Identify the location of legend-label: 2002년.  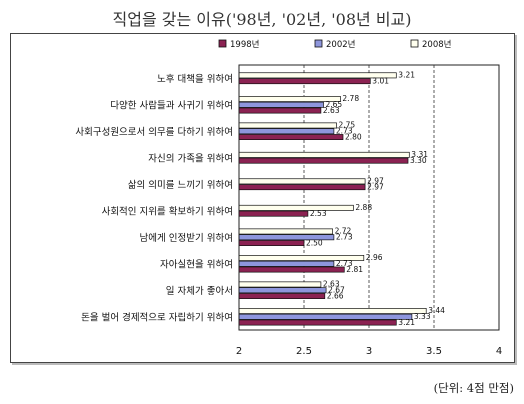
(340, 44).